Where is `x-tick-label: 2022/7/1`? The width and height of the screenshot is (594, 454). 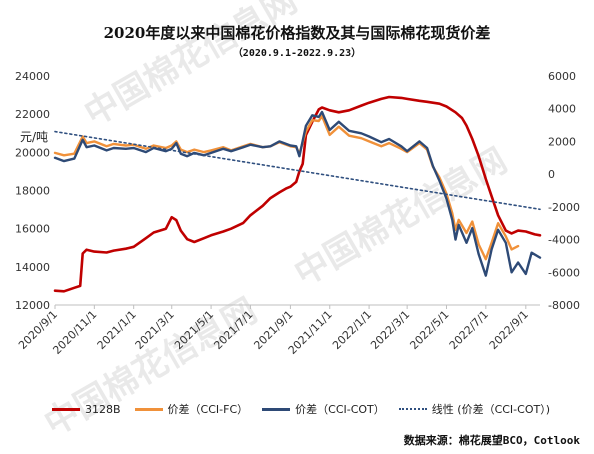 x-tick-label: 2022/7/1 is located at coordinates (469, 330).